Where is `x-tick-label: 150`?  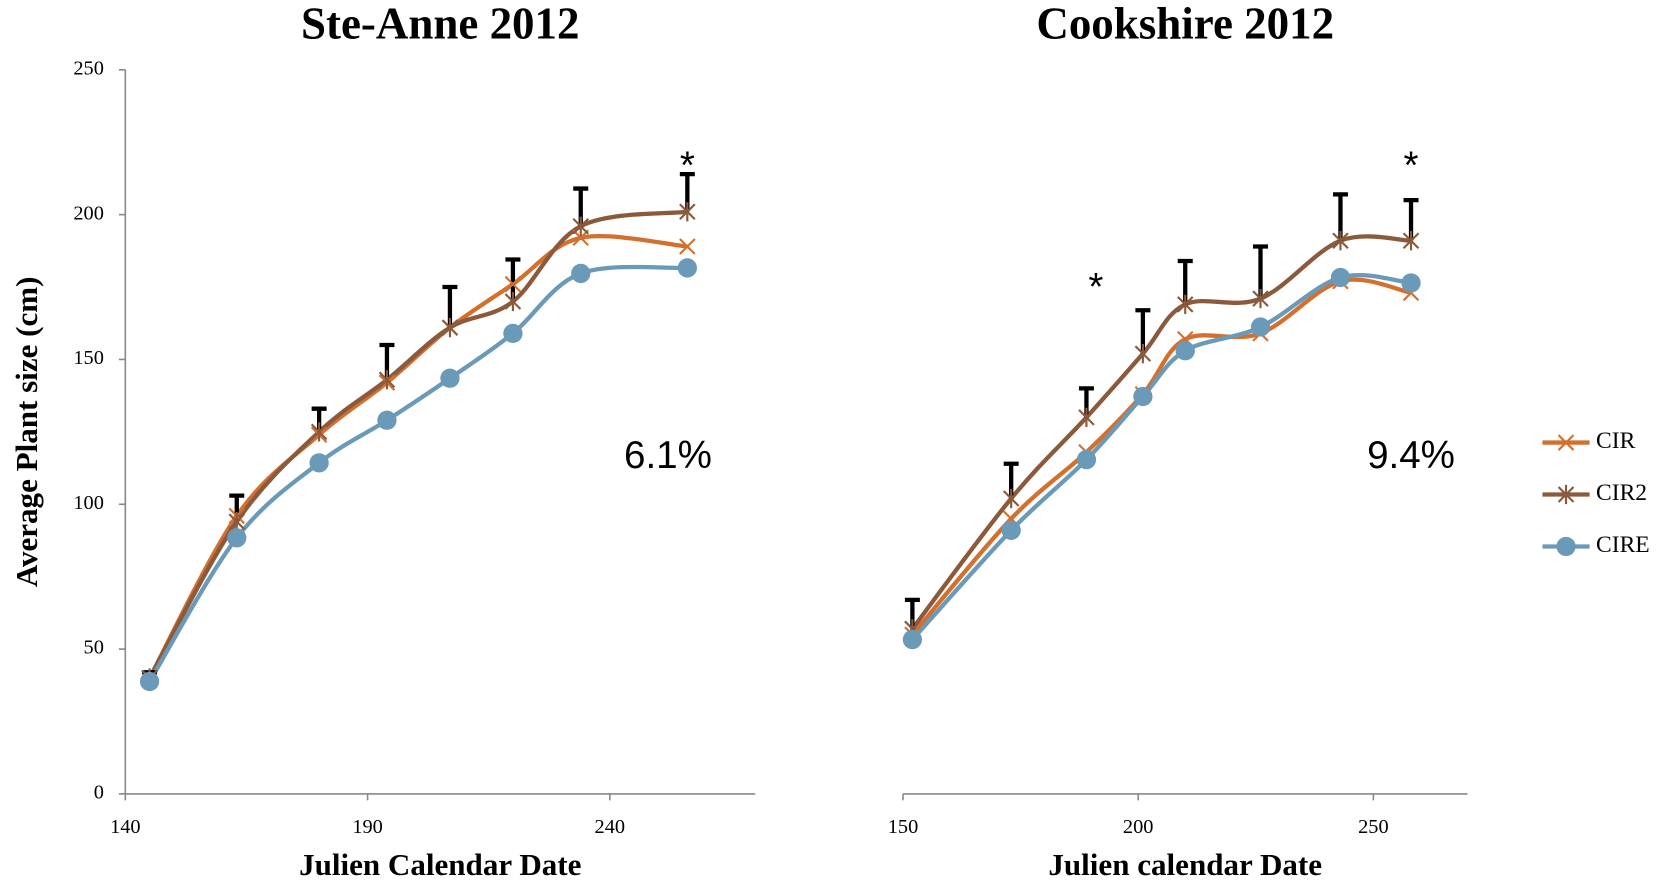 x-tick-label: 150 is located at coordinates (903, 827).